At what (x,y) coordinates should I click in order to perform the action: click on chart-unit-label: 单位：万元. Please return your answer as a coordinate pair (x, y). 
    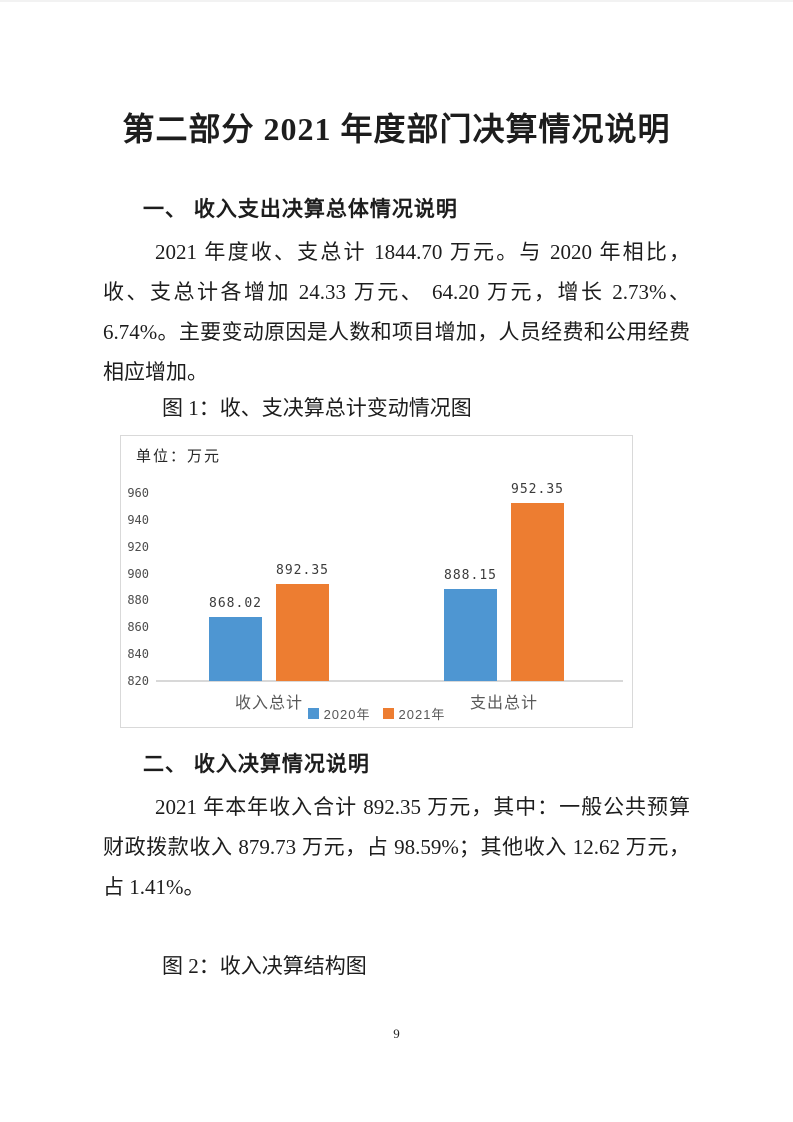
    Looking at the image, I should click on (179, 456).